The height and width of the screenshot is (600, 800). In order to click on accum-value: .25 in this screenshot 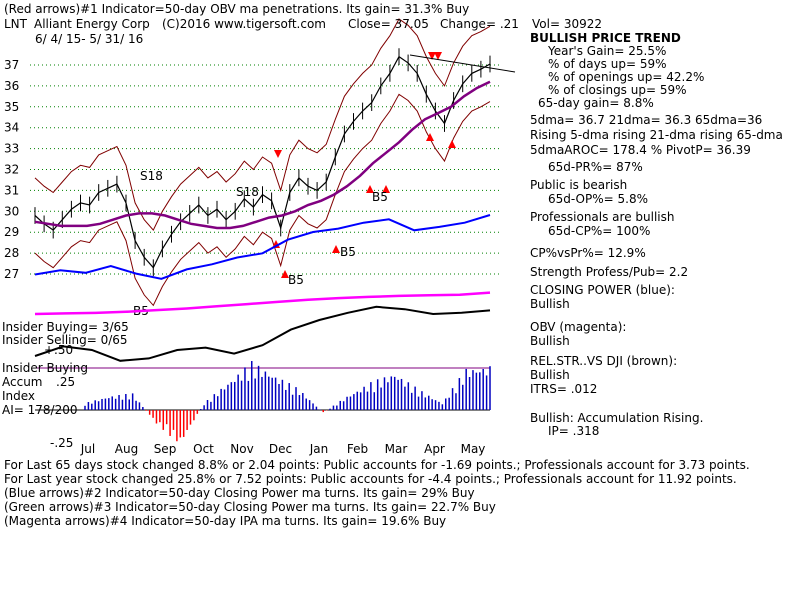, I will do `click(66, 382)`.